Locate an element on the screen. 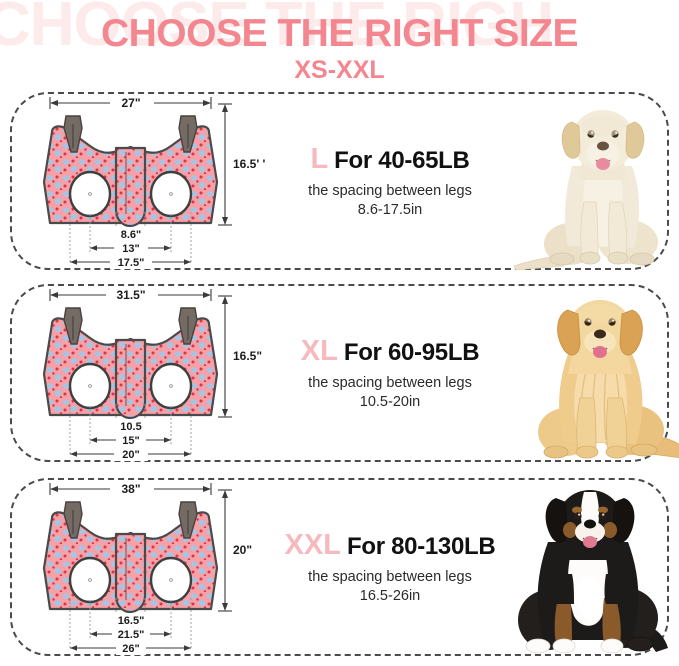  dimension-label-leg-inner: 16.5" is located at coordinates (131, 621).